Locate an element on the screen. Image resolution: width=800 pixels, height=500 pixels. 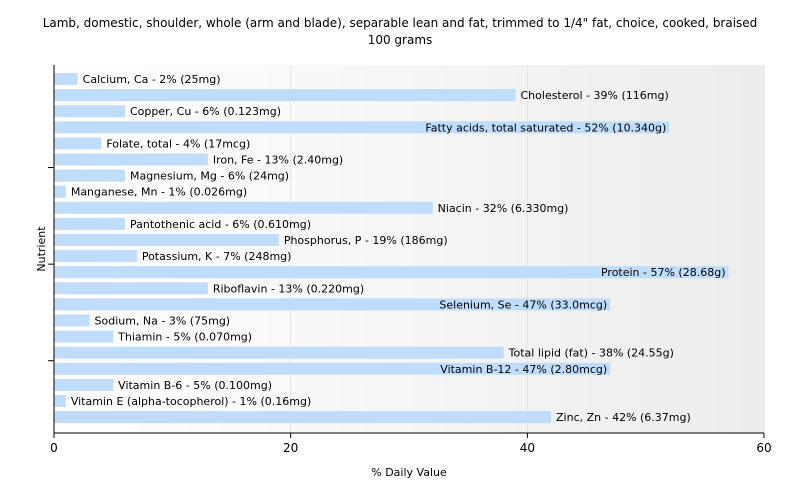
data-label: Total lipid (fat) - 38% (24.55g) is located at coordinates (591, 353).